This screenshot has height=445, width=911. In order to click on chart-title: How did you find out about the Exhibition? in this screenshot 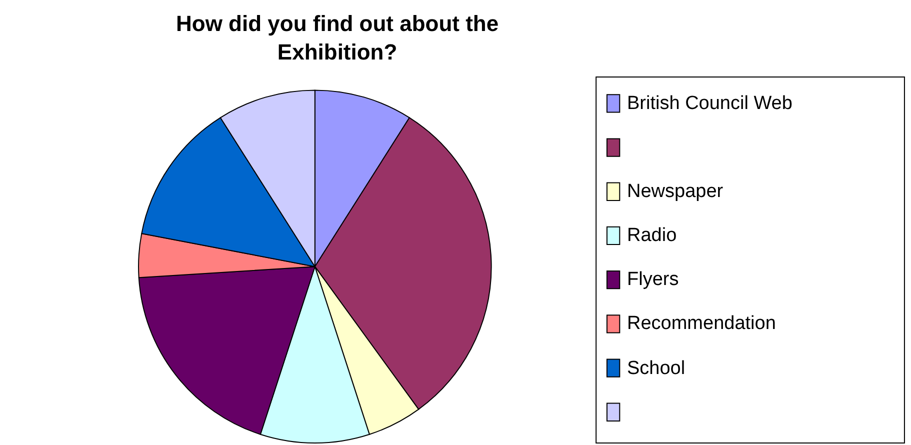, I will do `click(337, 38)`.